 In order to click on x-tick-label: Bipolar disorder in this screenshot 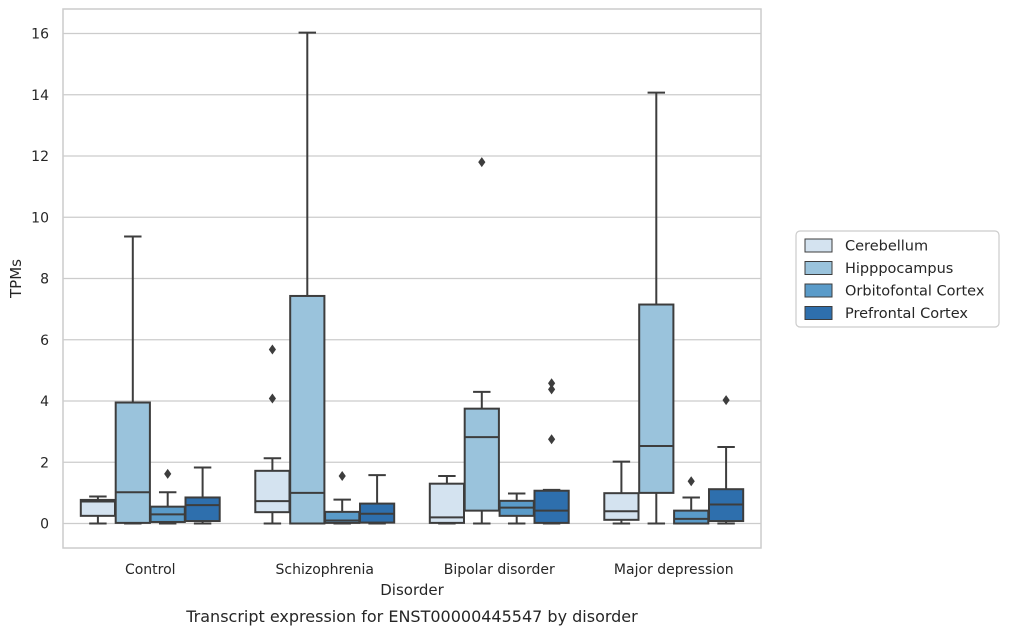, I will do `click(499, 570)`.